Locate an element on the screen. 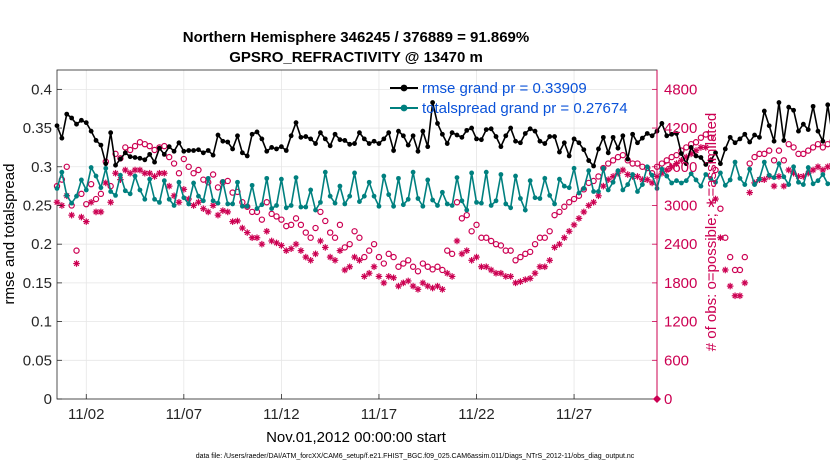 The height and width of the screenshot is (470, 830). y-right-tick-label: 2400 is located at coordinates (680, 244).